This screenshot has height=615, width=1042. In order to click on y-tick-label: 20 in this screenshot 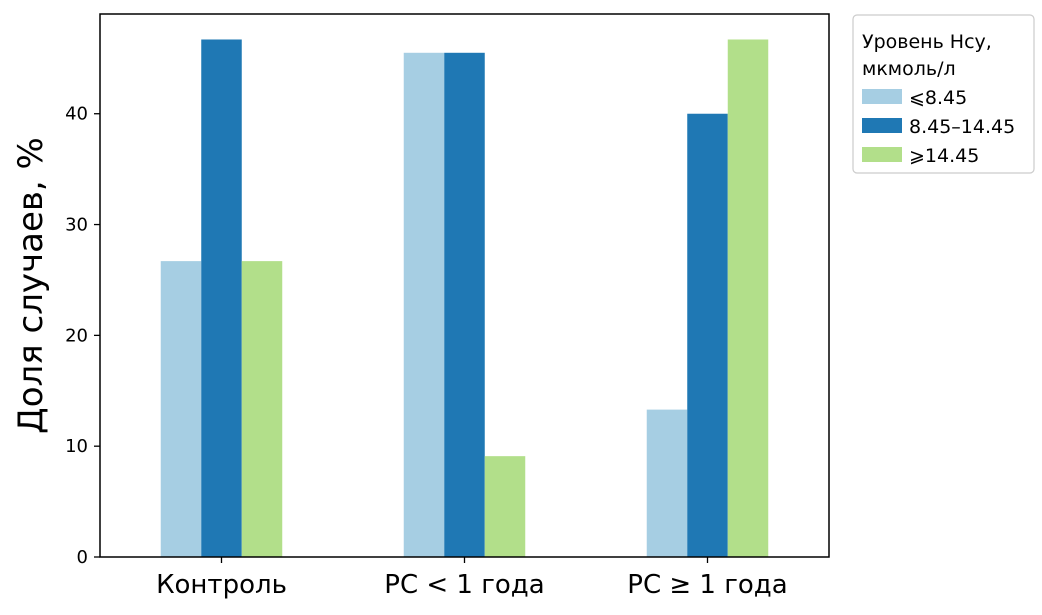, I will do `click(76, 335)`.